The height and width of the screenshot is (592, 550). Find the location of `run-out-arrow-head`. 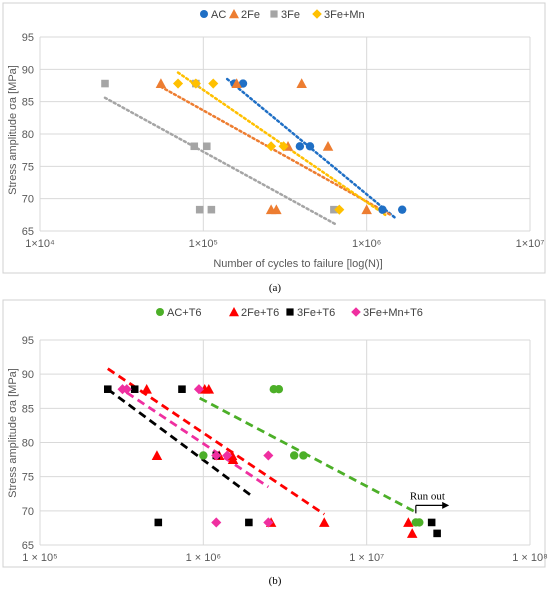

run-out-arrow-head is located at coordinates (446, 505).